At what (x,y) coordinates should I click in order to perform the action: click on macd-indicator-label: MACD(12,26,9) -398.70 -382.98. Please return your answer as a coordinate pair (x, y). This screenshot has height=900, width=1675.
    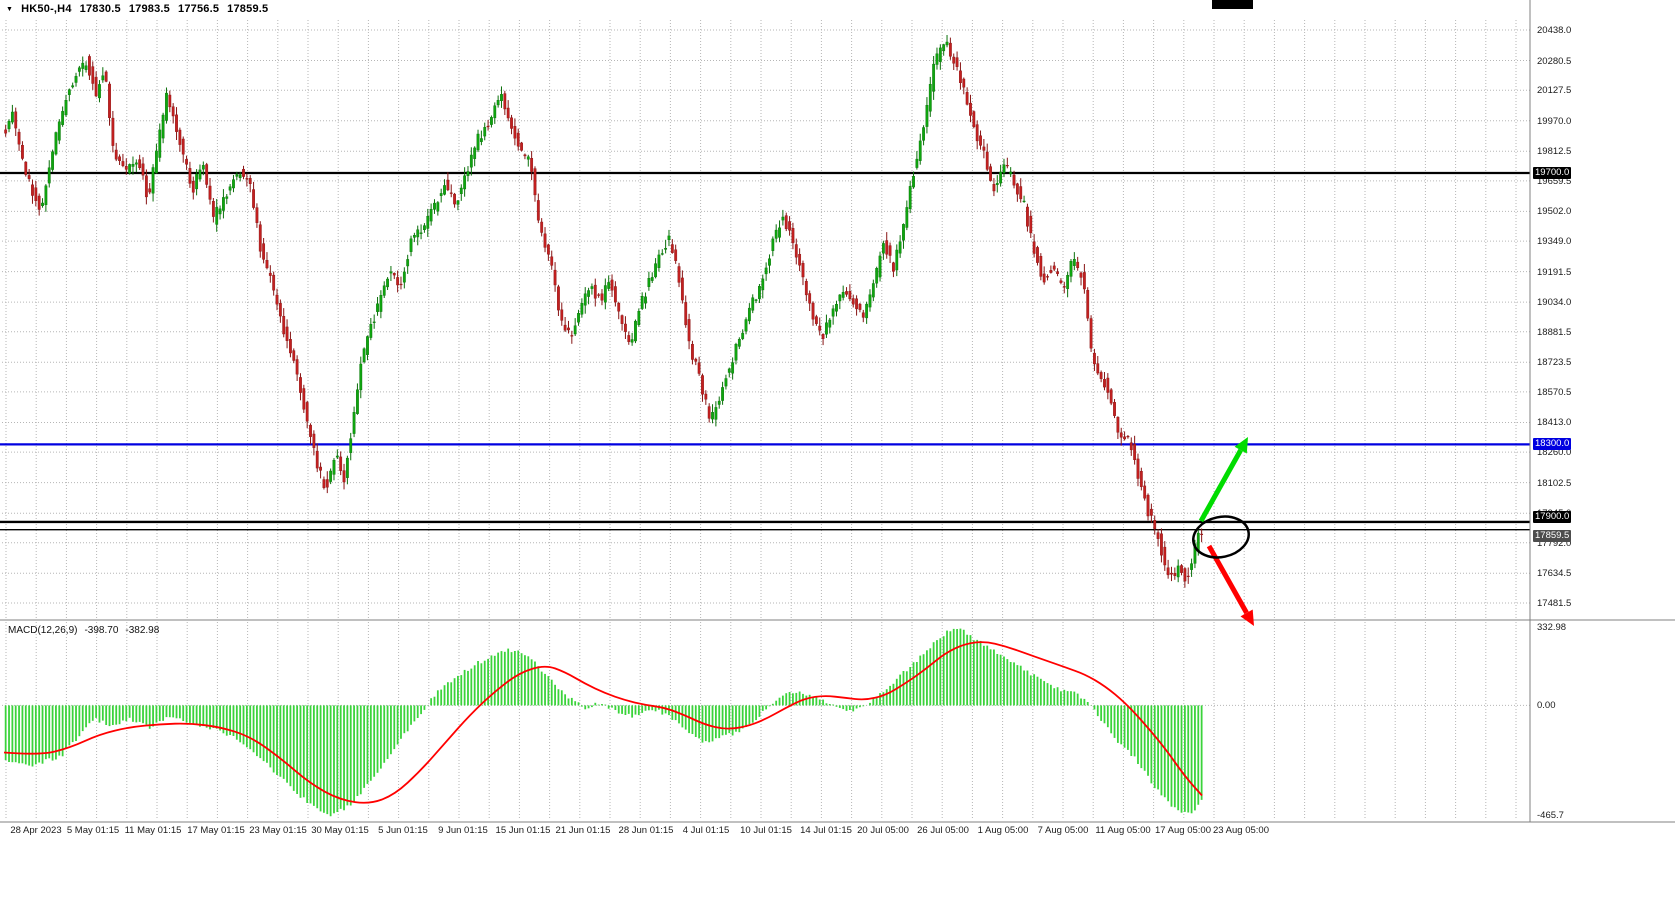
    Looking at the image, I should click on (87, 630).